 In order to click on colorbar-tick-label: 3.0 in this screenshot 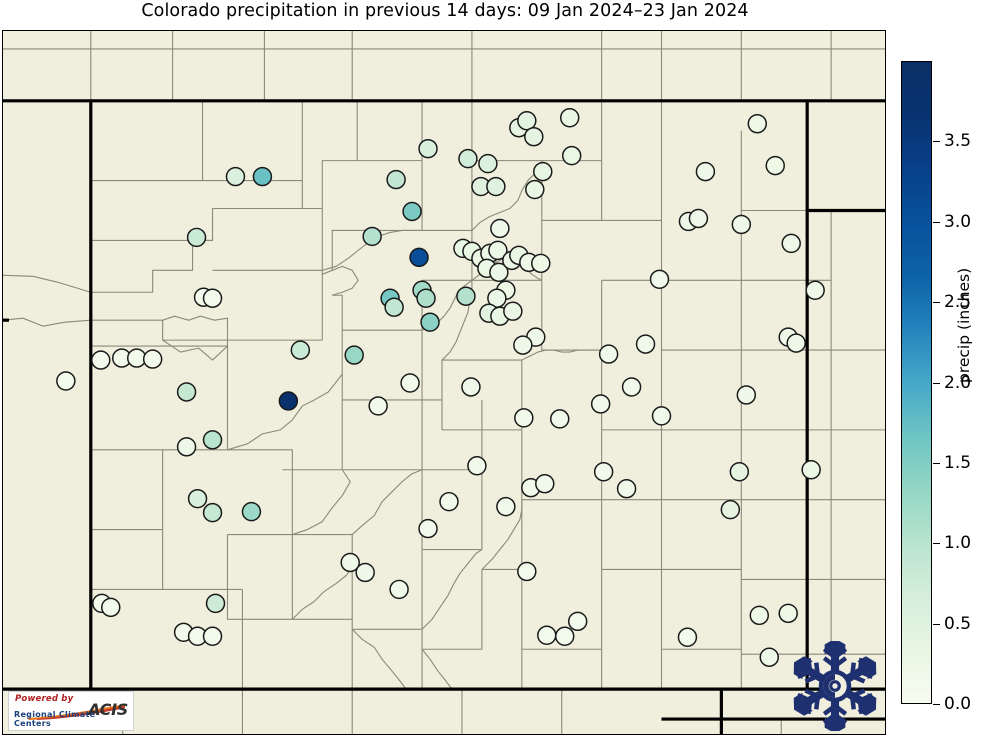, I will do `click(958, 221)`.